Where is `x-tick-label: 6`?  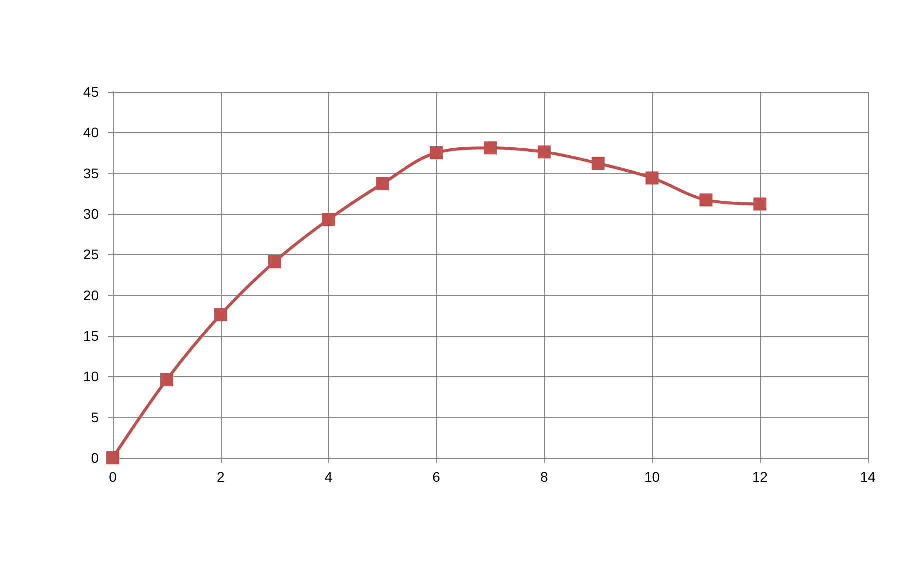 x-tick-label: 6 is located at coordinates (436, 477).